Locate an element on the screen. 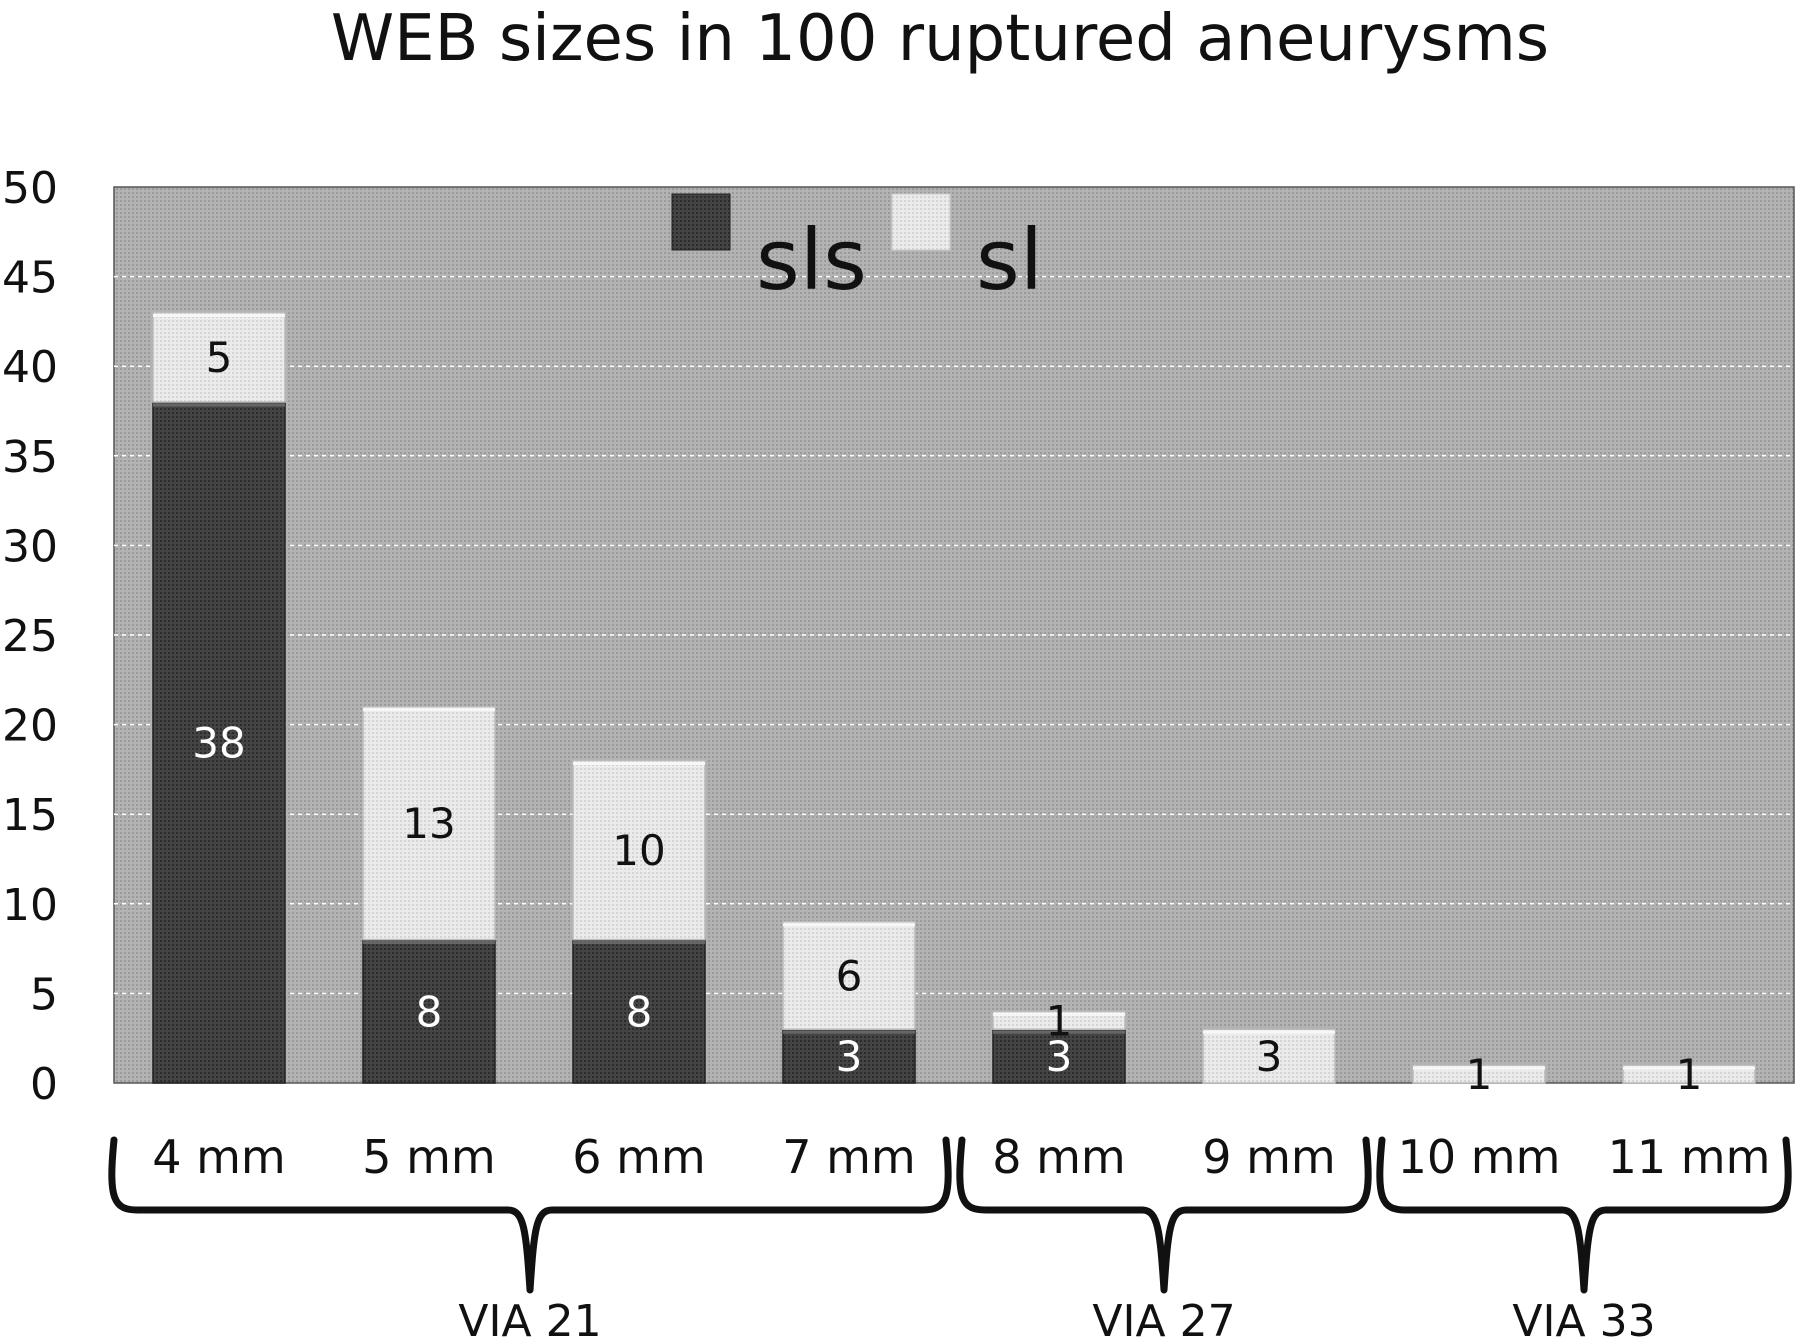 The height and width of the screenshot is (1344, 1800). data-label-sl-1: 5 is located at coordinates (219, 357).